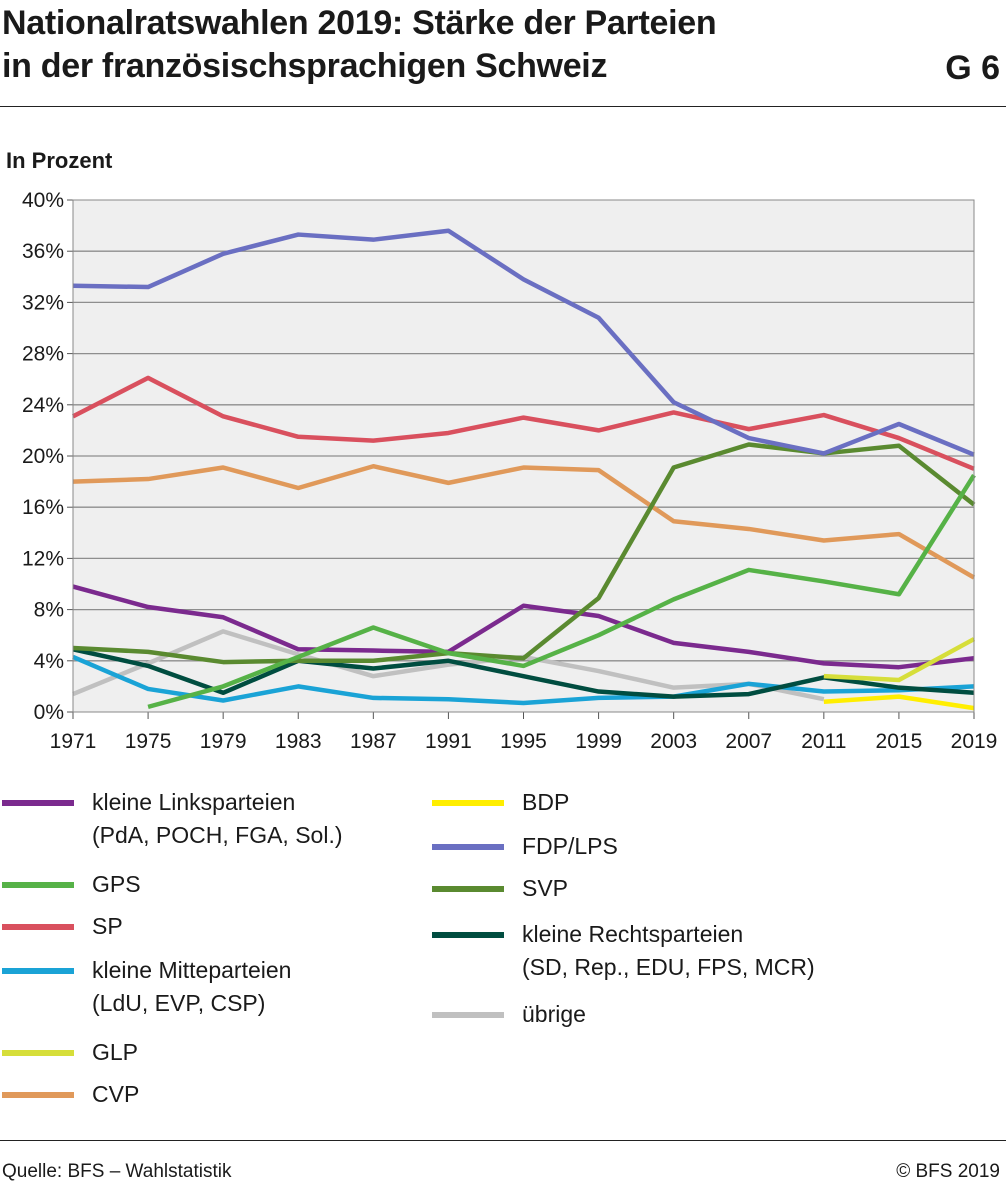 The height and width of the screenshot is (1190, 1006). I want to click on y-tick-label: 32%, so click(43, 302).